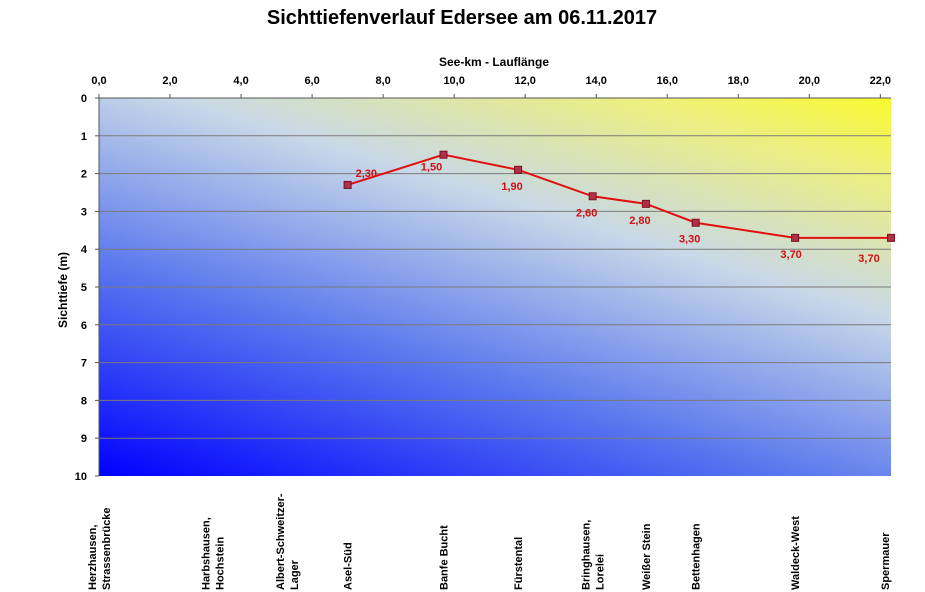 The height and width of the screenshot is (592, 925). What do you see at coordinates (596, 81) in the screenshot?
I see `x-tick-label: 14,0` at bounding box center [596, 81].